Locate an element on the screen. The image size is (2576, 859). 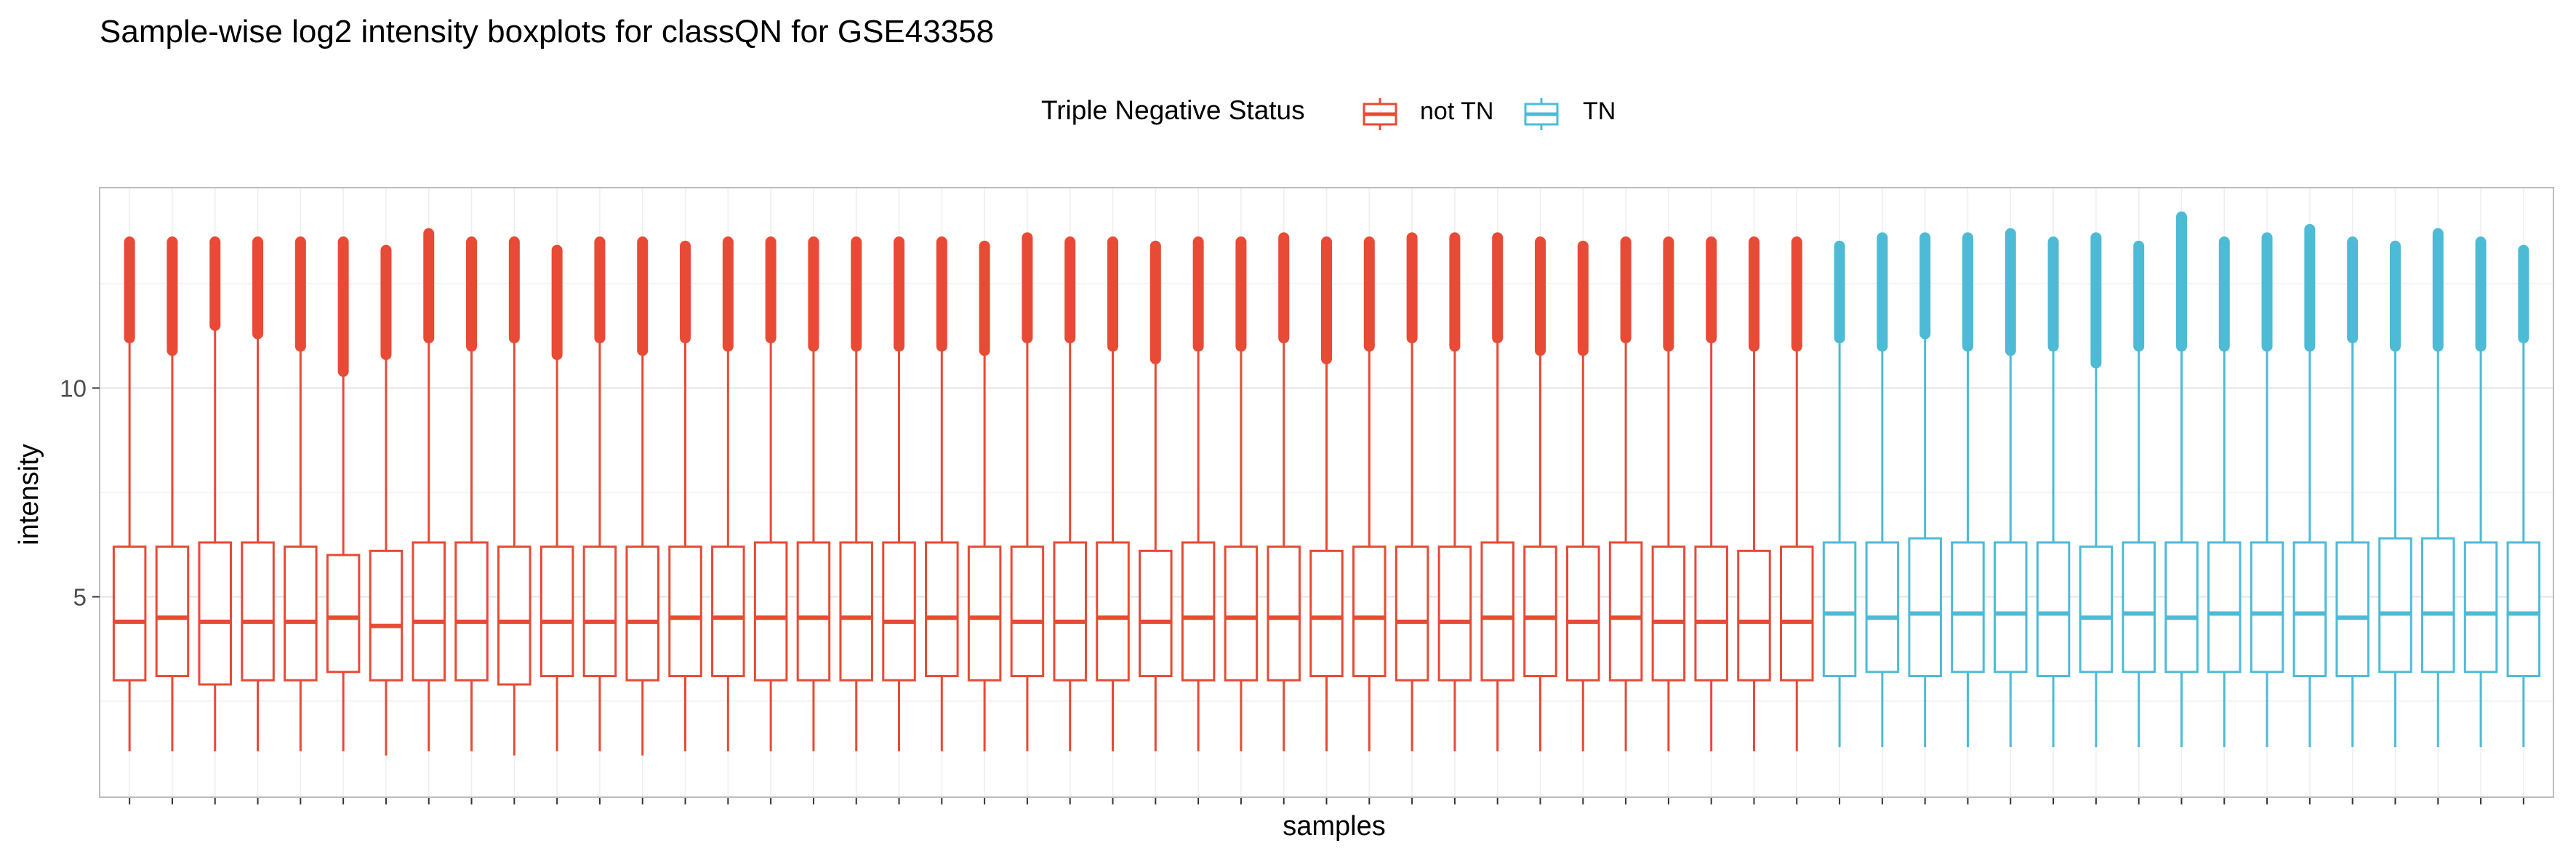
legend-key-not-tn is located at coordinates (1380, 114).